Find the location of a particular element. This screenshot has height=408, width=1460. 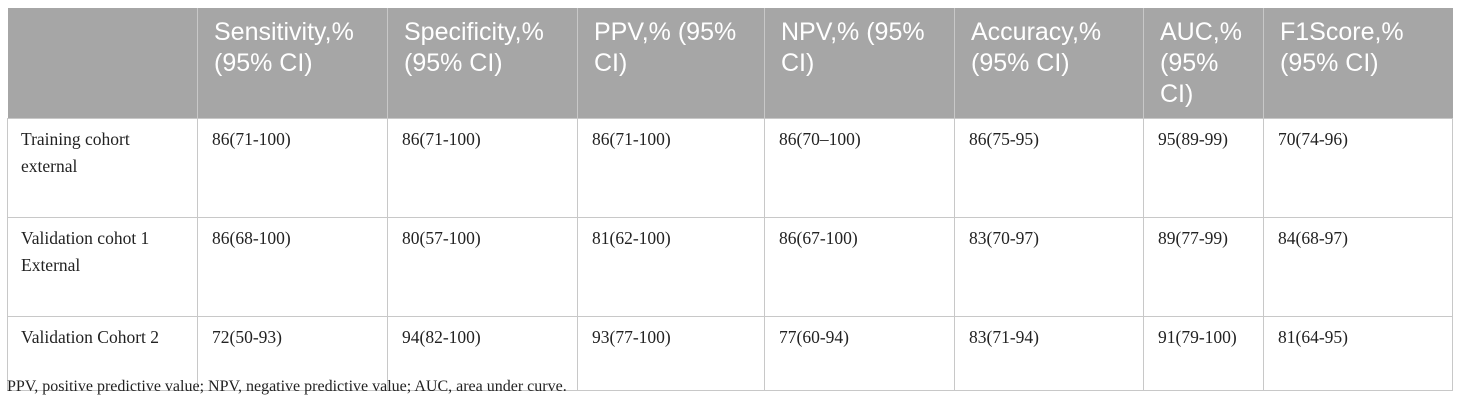

table-cell: 81(62-100) is located at coordinates (671, 267).